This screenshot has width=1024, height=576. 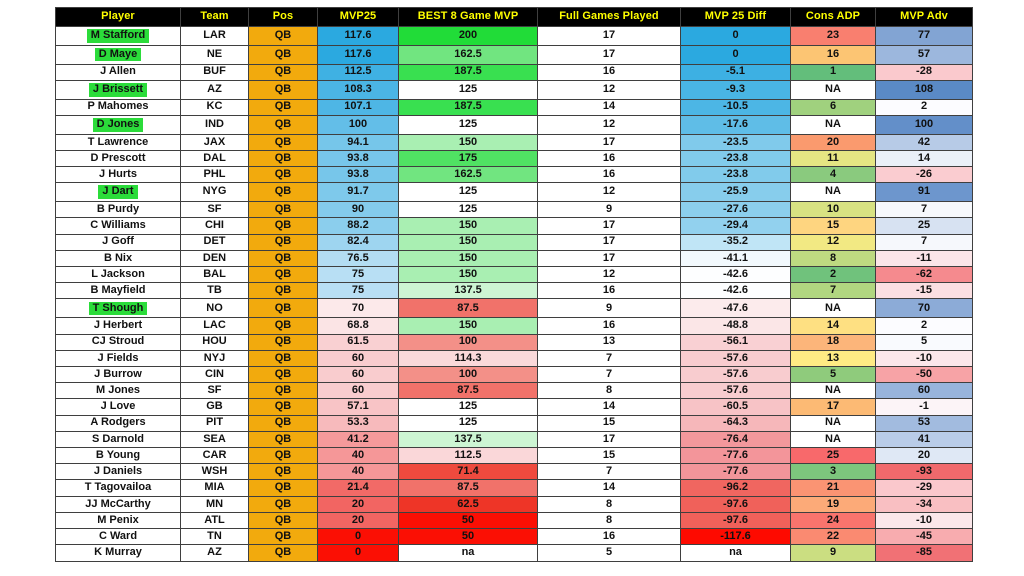 I want to click on cell-mvp25: 76.5, so click(x=358, y=258).